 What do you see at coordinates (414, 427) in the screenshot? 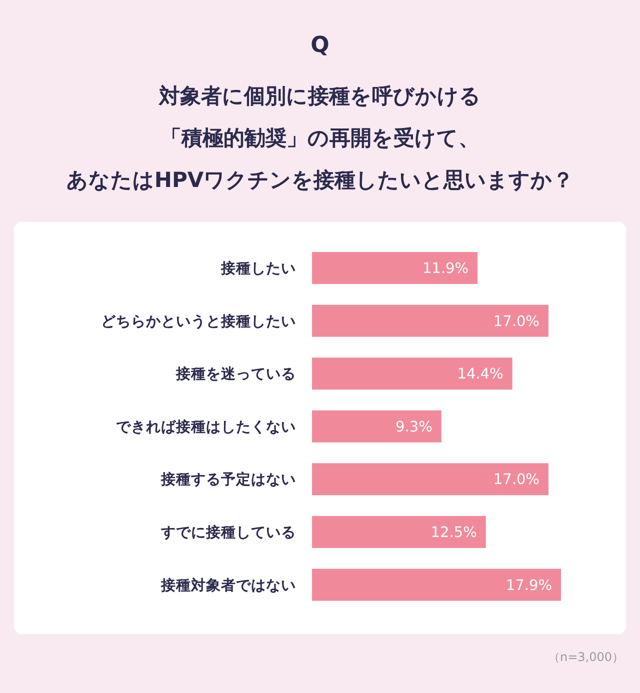
I see `data-label: 9.3%` at bounding box center [414, 427].